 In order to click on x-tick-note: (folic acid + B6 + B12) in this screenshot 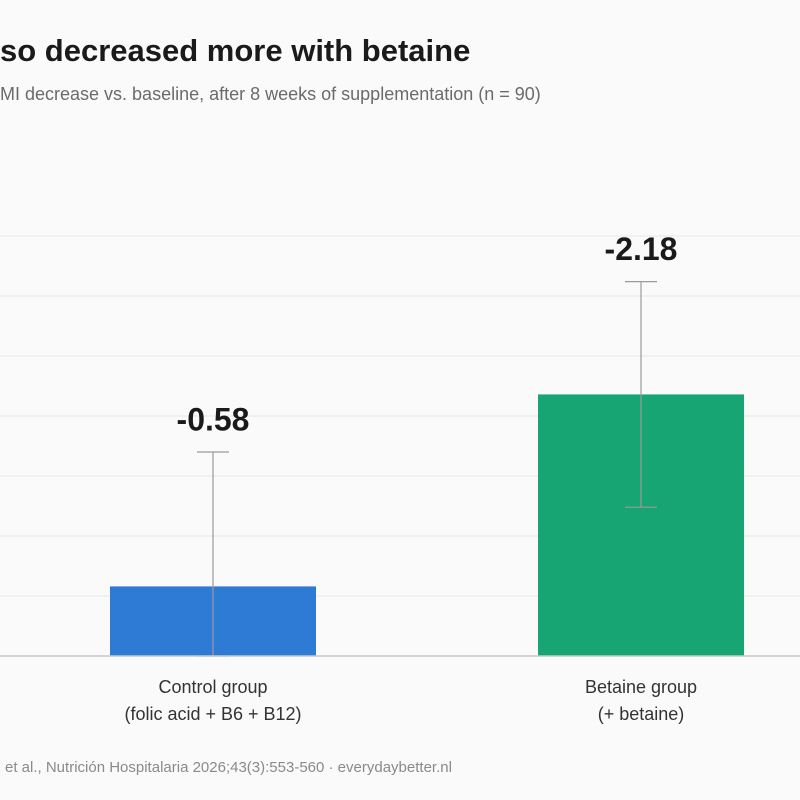, I will do `click(212, 714)`.